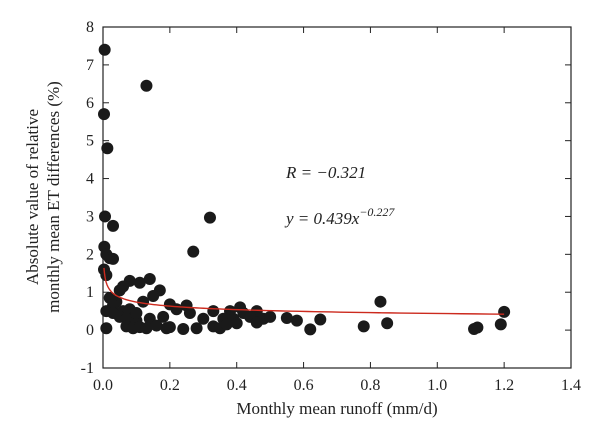 This screenshot has height=446, width=600. What do you see at coordinates (325, 172) in the screenshot?
I see `correlation-annotation: R = −0.321` at bounding box center [325, 172].